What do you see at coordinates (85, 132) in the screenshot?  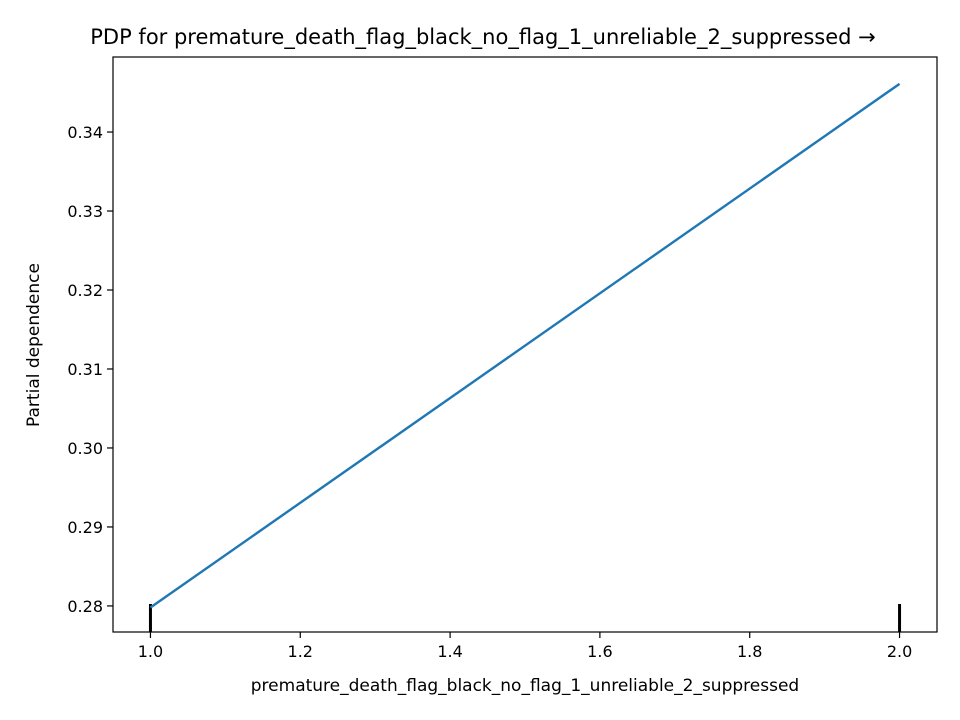 I see `y-tick-label: 0.34` at bounding box center [85, 132].